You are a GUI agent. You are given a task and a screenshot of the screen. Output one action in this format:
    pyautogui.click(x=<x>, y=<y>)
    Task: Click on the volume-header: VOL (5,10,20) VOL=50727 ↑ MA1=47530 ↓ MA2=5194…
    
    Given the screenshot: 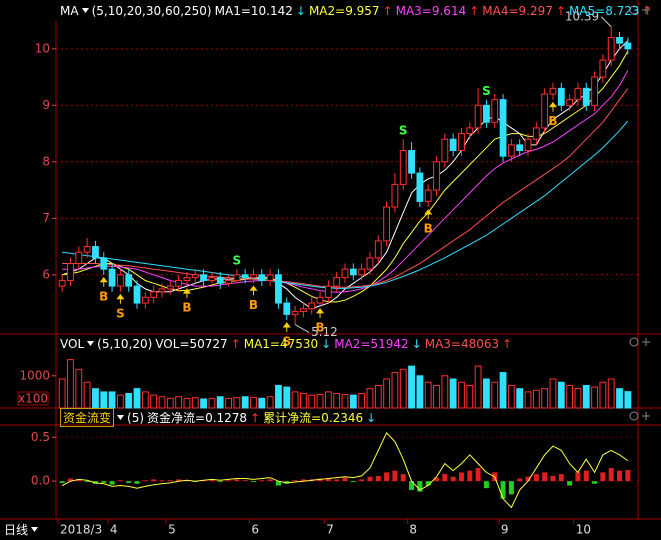 What is the action you would take?
    pyautogui.click(x=286, y=343)
    